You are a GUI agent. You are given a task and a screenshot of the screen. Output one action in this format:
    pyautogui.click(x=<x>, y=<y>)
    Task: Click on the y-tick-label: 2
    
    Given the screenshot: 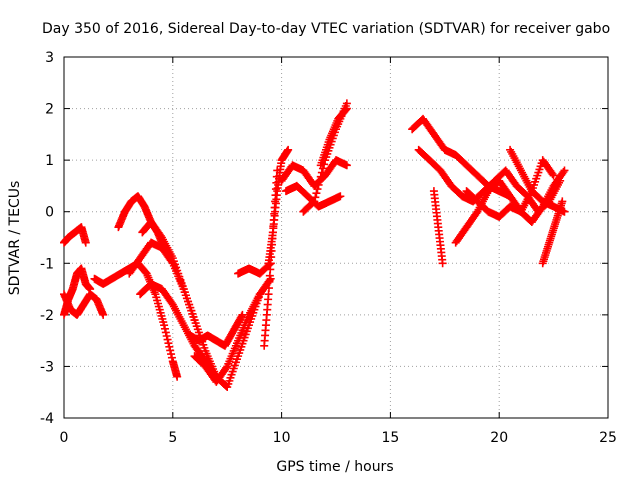 What is the action you would take?
    pyautogui.click(x=49, y=110)
    